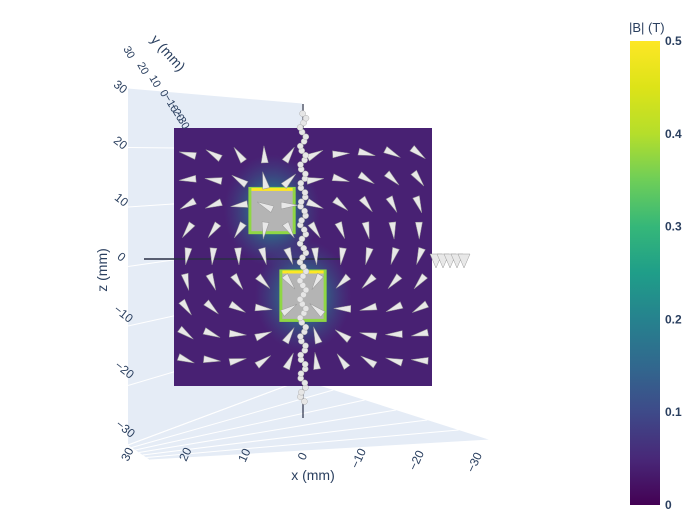  I want to click on x-tick-label: 10, so click(244, 455).